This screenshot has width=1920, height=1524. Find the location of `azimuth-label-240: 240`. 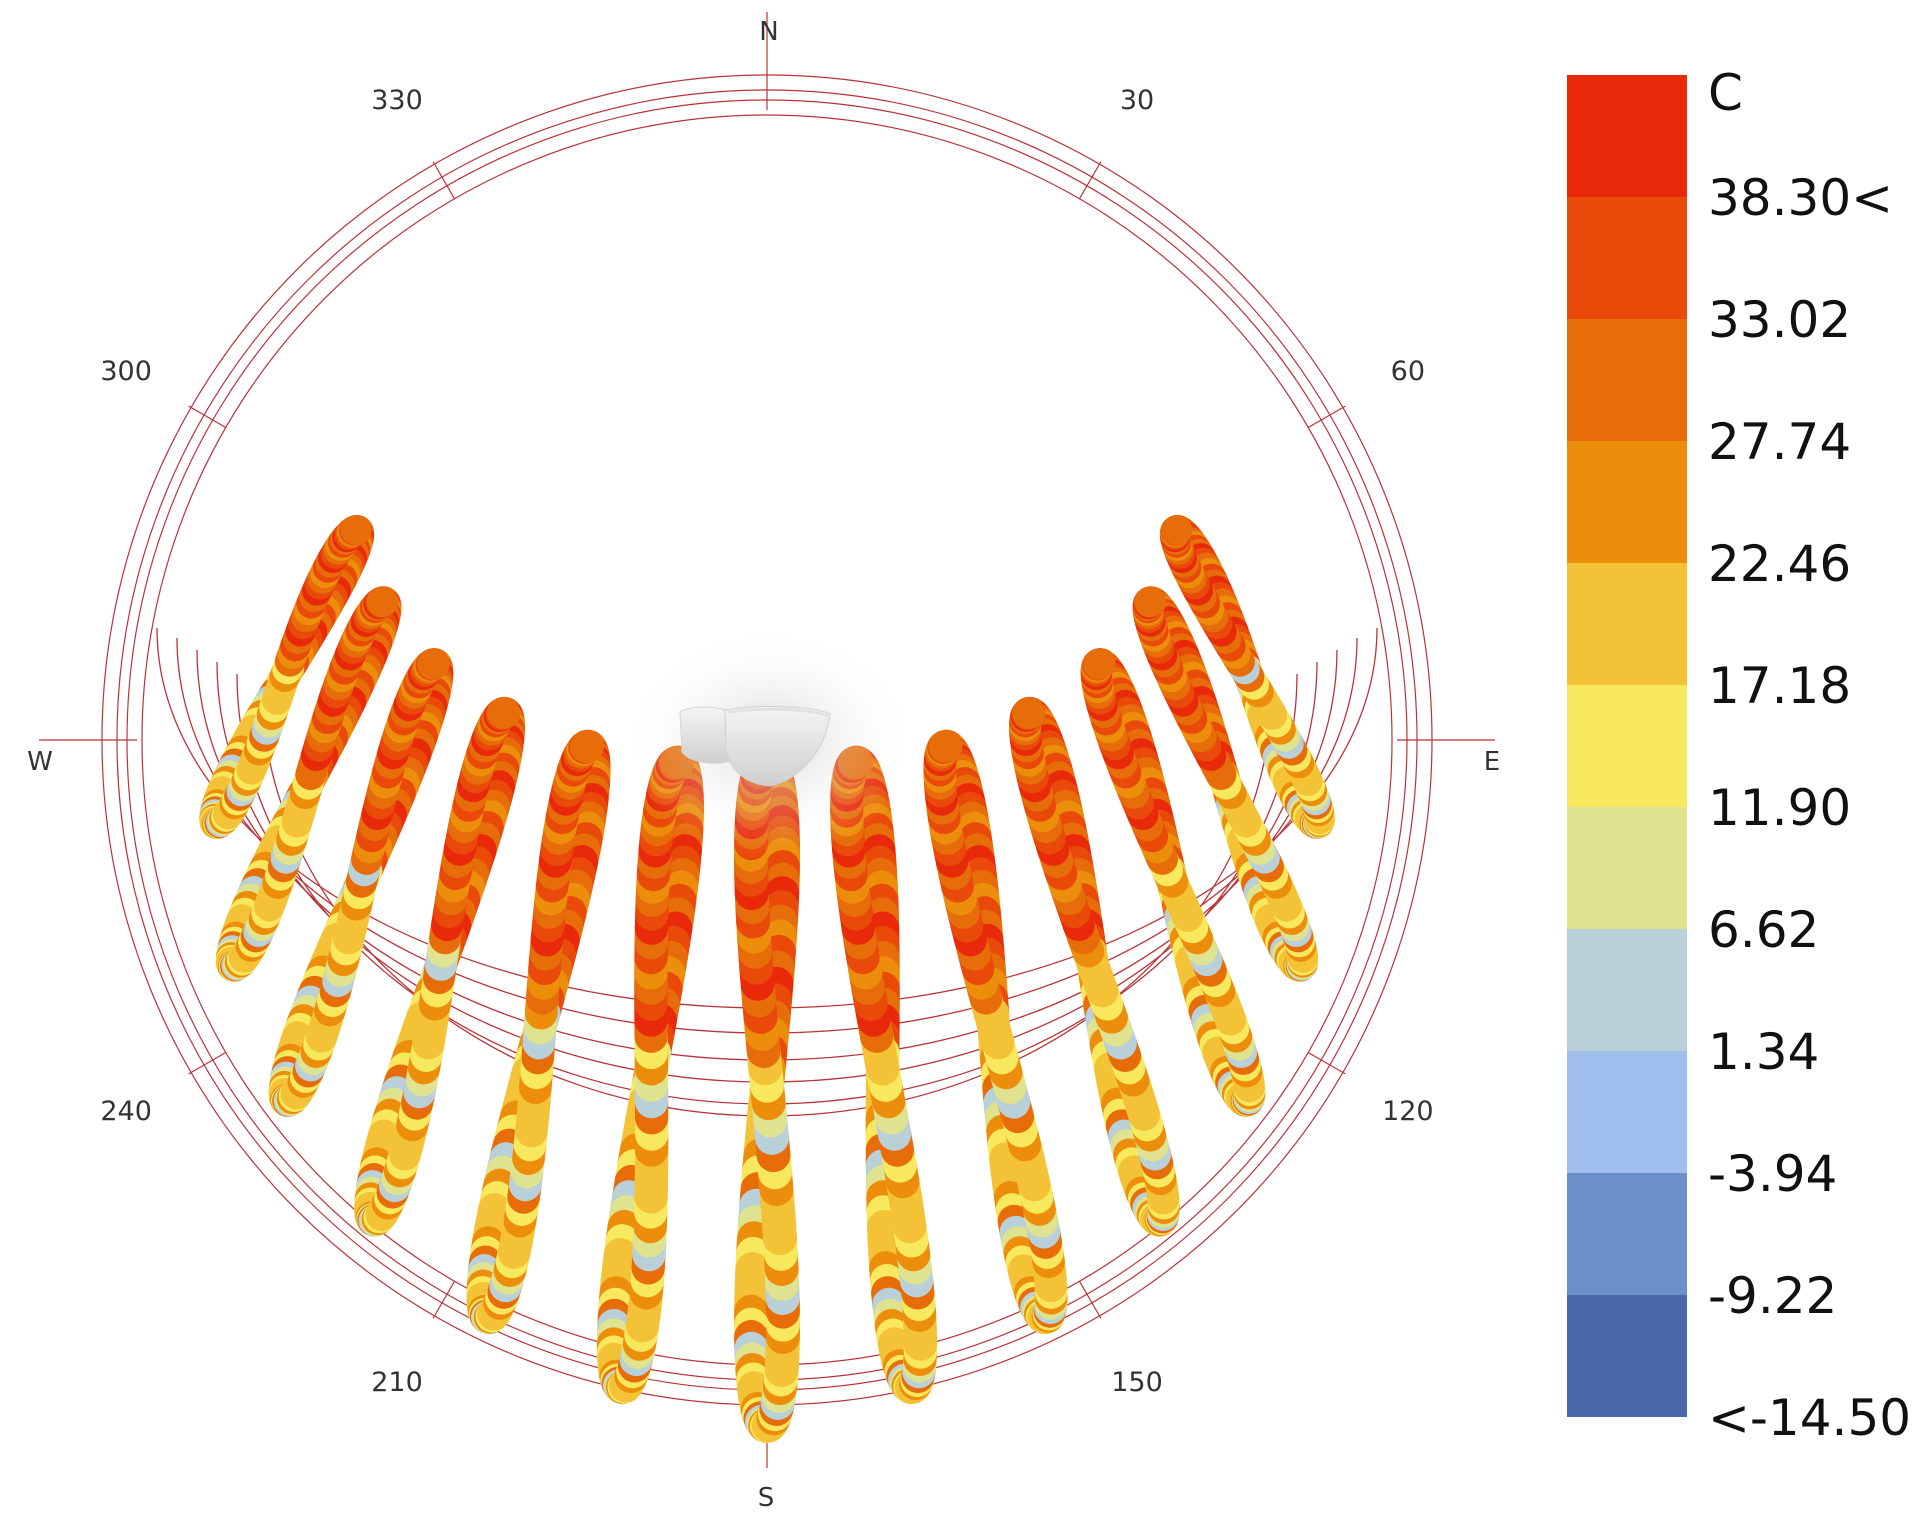

azimuth-label-240: 240 is located at coordinates (126, 1111).